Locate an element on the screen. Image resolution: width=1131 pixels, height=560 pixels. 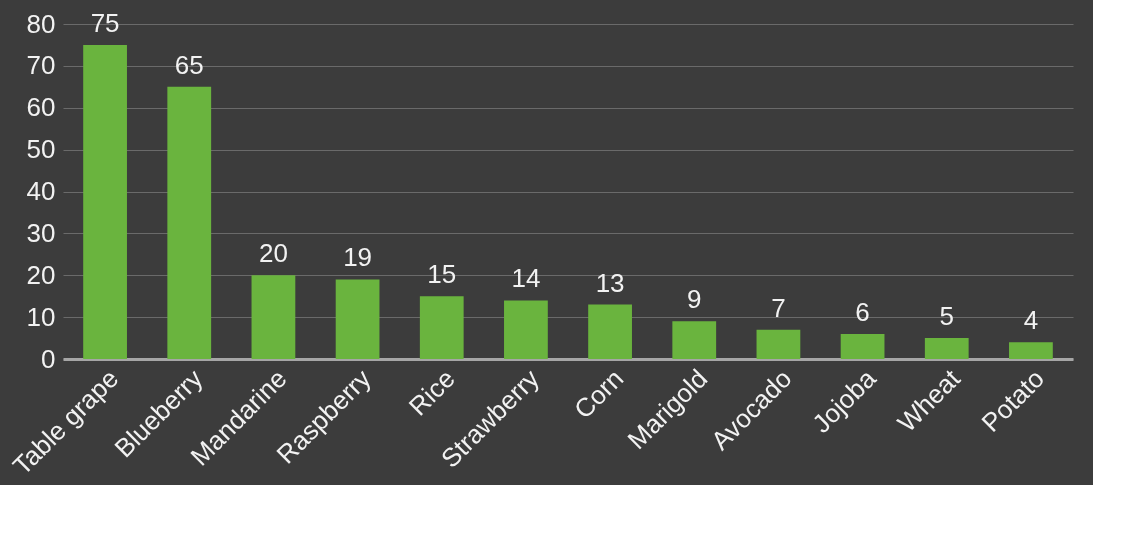
y-tick-label: 20 is located at coordinates (41, 274).